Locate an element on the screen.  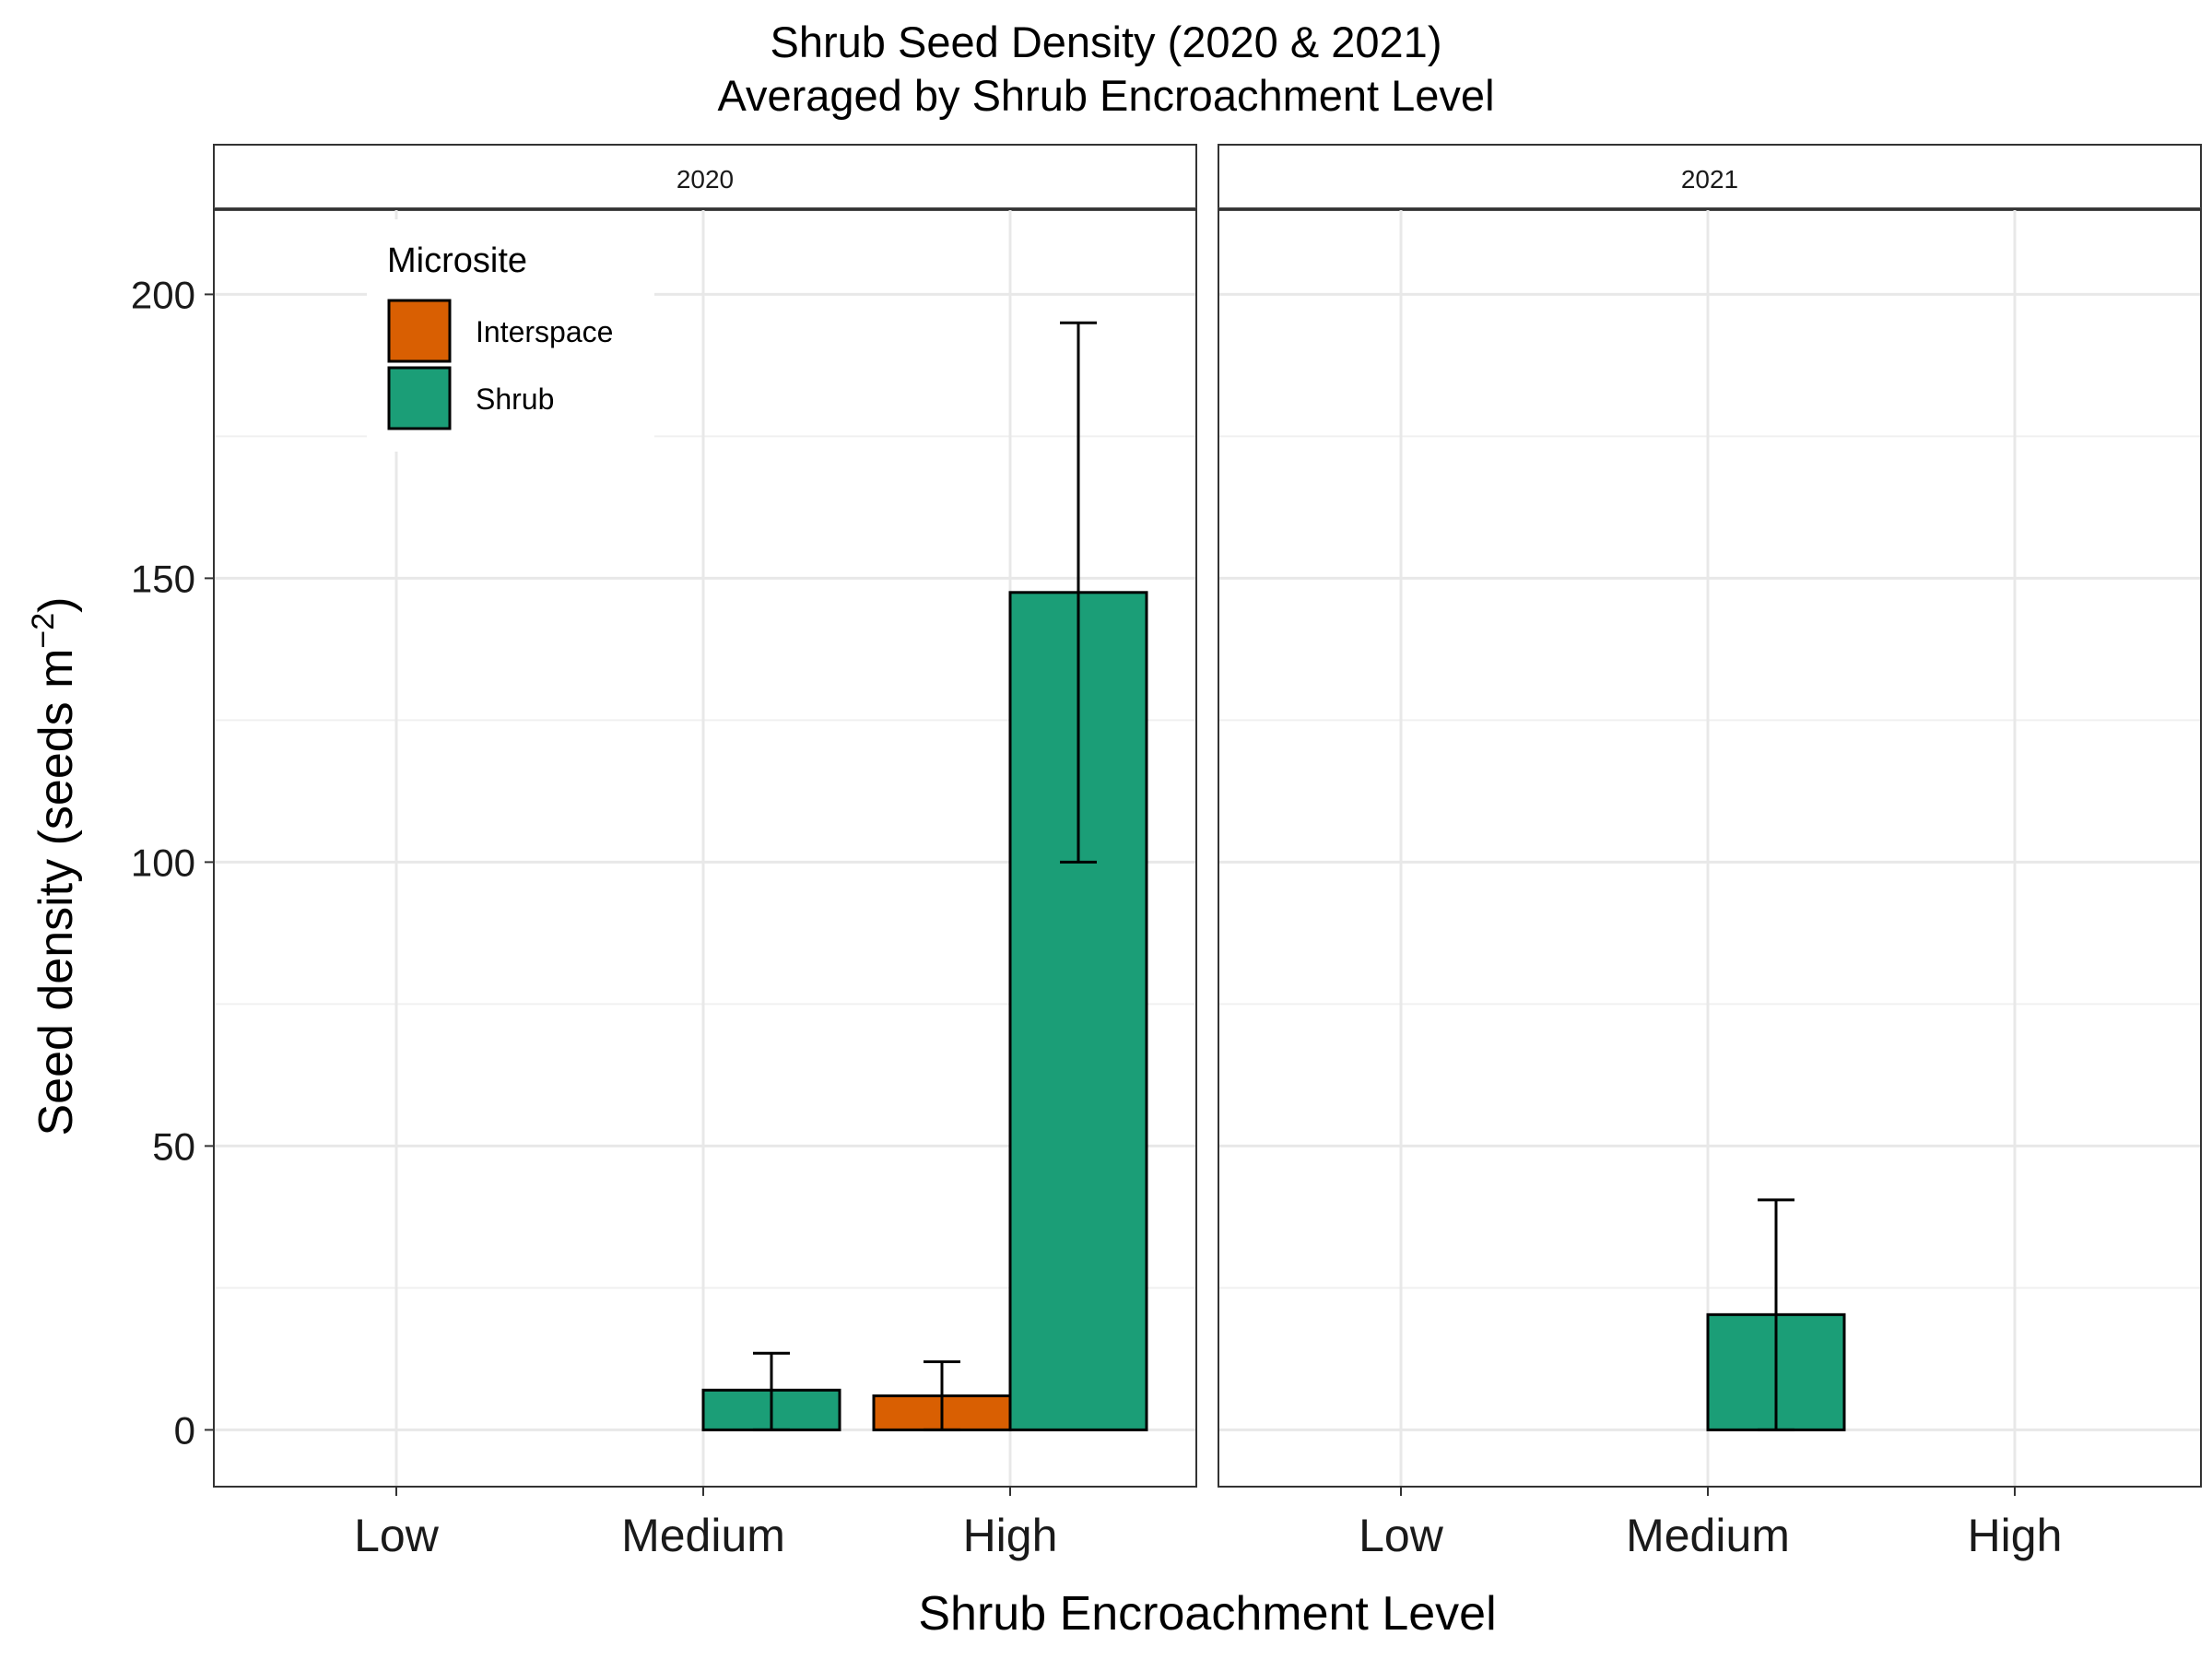
y-tick-label-150: 150 is located at coordinates (163, 578).